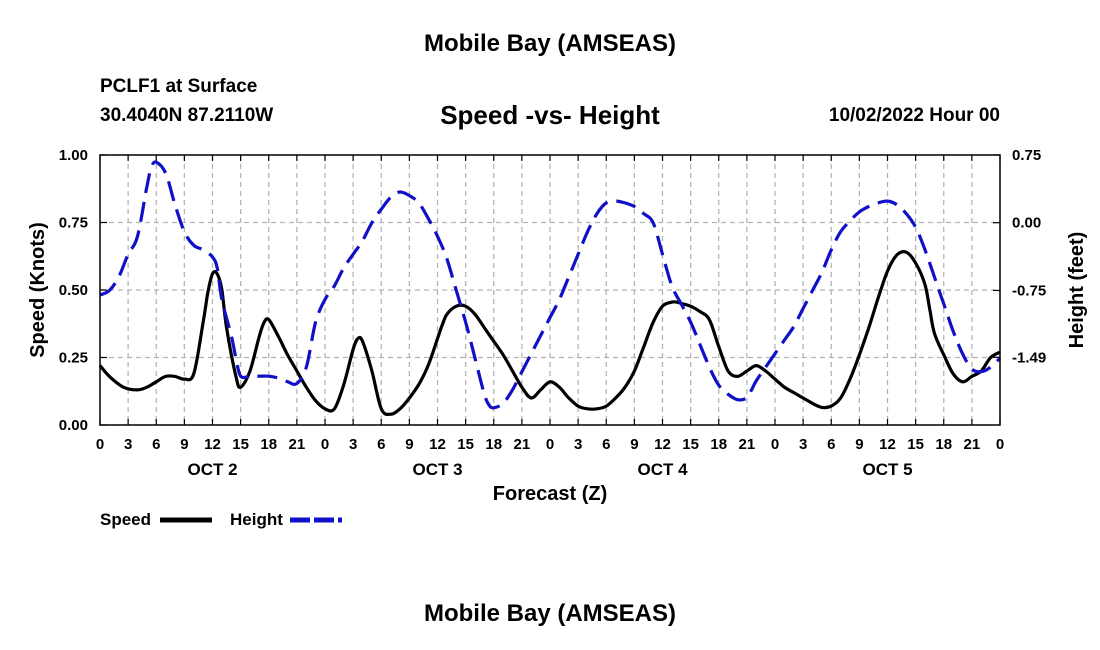 Image resolution: width=1100 pixels, height=650 pixels. What do you see at coordinates (73, 425) in the screenshot?
I see `y-tick-label: 0.00` at bounding box center [73, 425].